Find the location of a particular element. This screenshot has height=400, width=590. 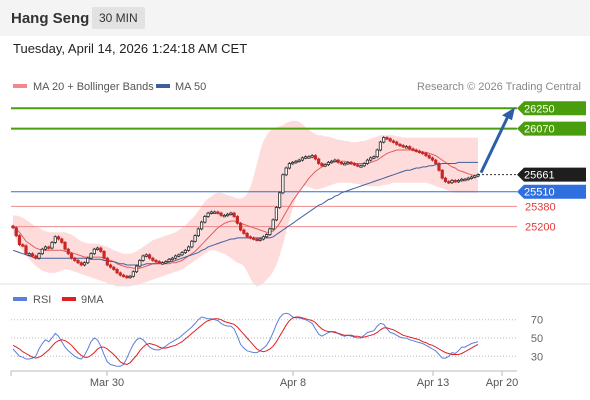

timeframe-badge: 30 MIN is located at coordinates (118, 18).